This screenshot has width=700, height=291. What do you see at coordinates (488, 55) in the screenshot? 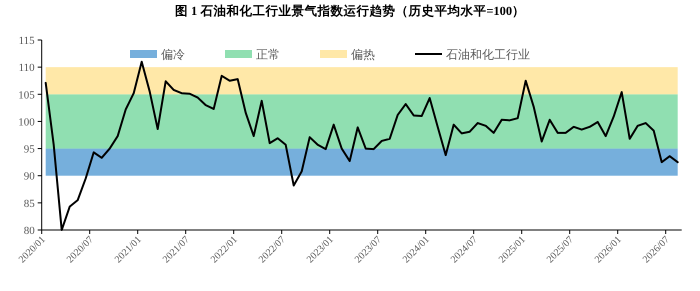
I see `legend-label: 石油和化工行业` at bounding box center [488, 55].